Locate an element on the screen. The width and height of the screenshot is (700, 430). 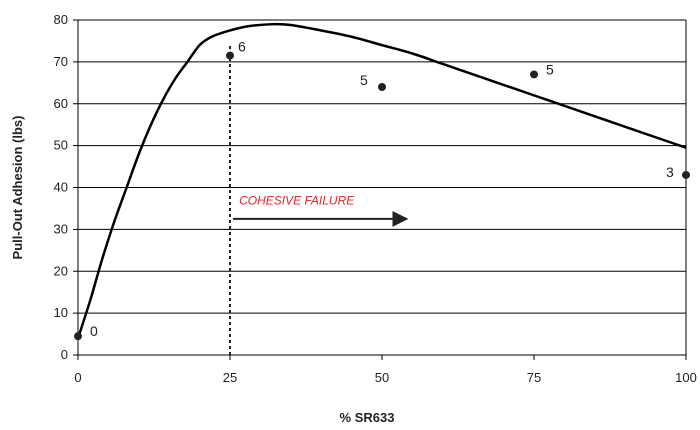
y-tick-label: 80 is located at coordinates (61, 19).